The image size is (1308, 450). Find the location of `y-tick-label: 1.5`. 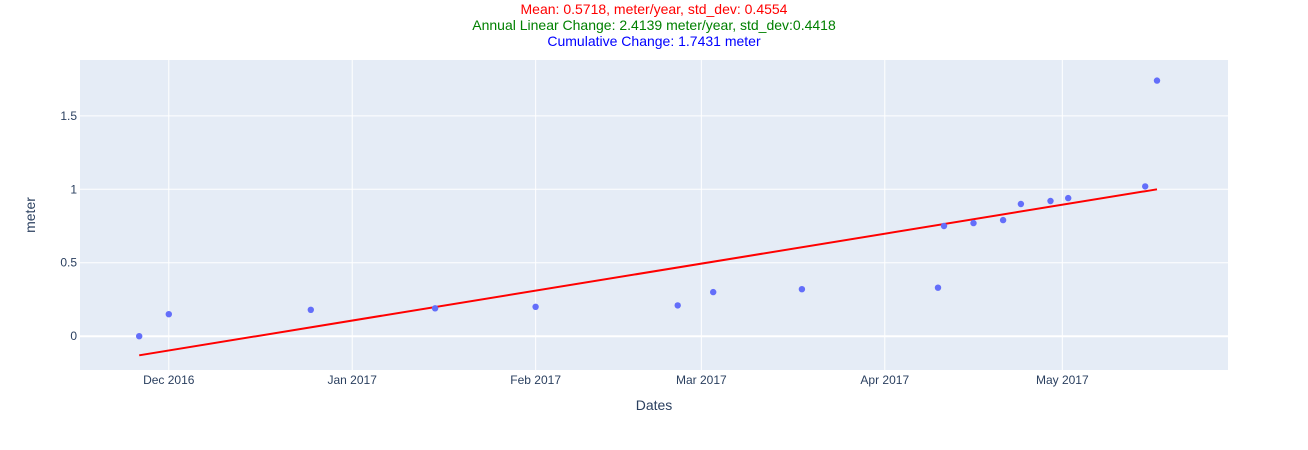

y-tick-label: 1.5 is located at coordinates (68, 116).